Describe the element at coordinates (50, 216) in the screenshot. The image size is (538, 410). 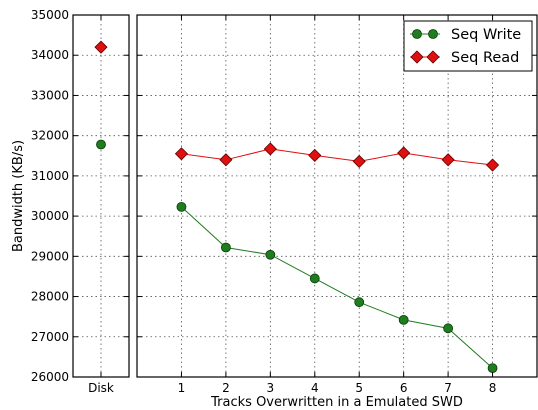
I see `y-tick-label: 30000` at that location.